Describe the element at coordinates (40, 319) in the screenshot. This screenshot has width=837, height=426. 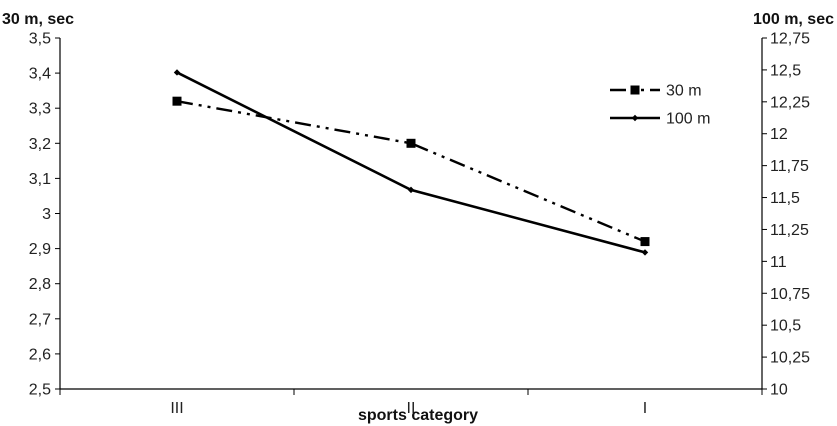
I see `y-left-tick-label: 2,7` at that location.